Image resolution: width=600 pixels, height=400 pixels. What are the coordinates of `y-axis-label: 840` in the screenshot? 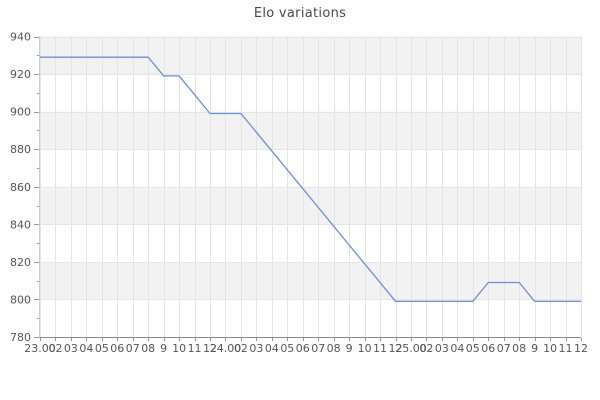 It's located at (20, 224).